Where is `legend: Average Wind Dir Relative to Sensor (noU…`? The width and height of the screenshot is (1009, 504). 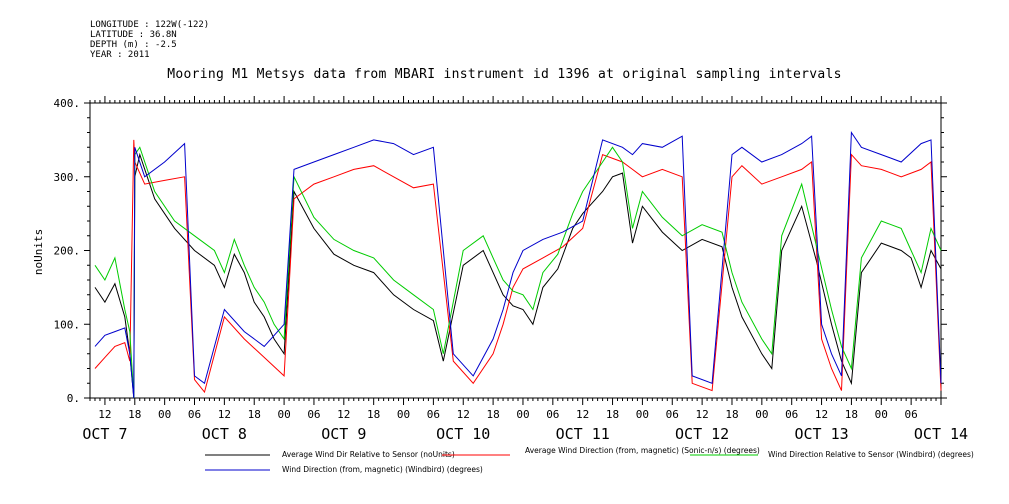 legend: Average Wind Dir Relative to Sensor (noU… is located at coordinates (589, 460).